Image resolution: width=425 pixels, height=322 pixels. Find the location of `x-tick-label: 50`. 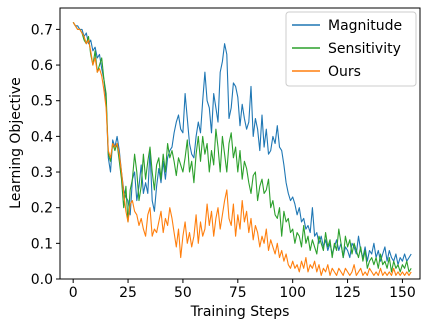

x-tick-label: 50 is located at coordinates (183, 293).